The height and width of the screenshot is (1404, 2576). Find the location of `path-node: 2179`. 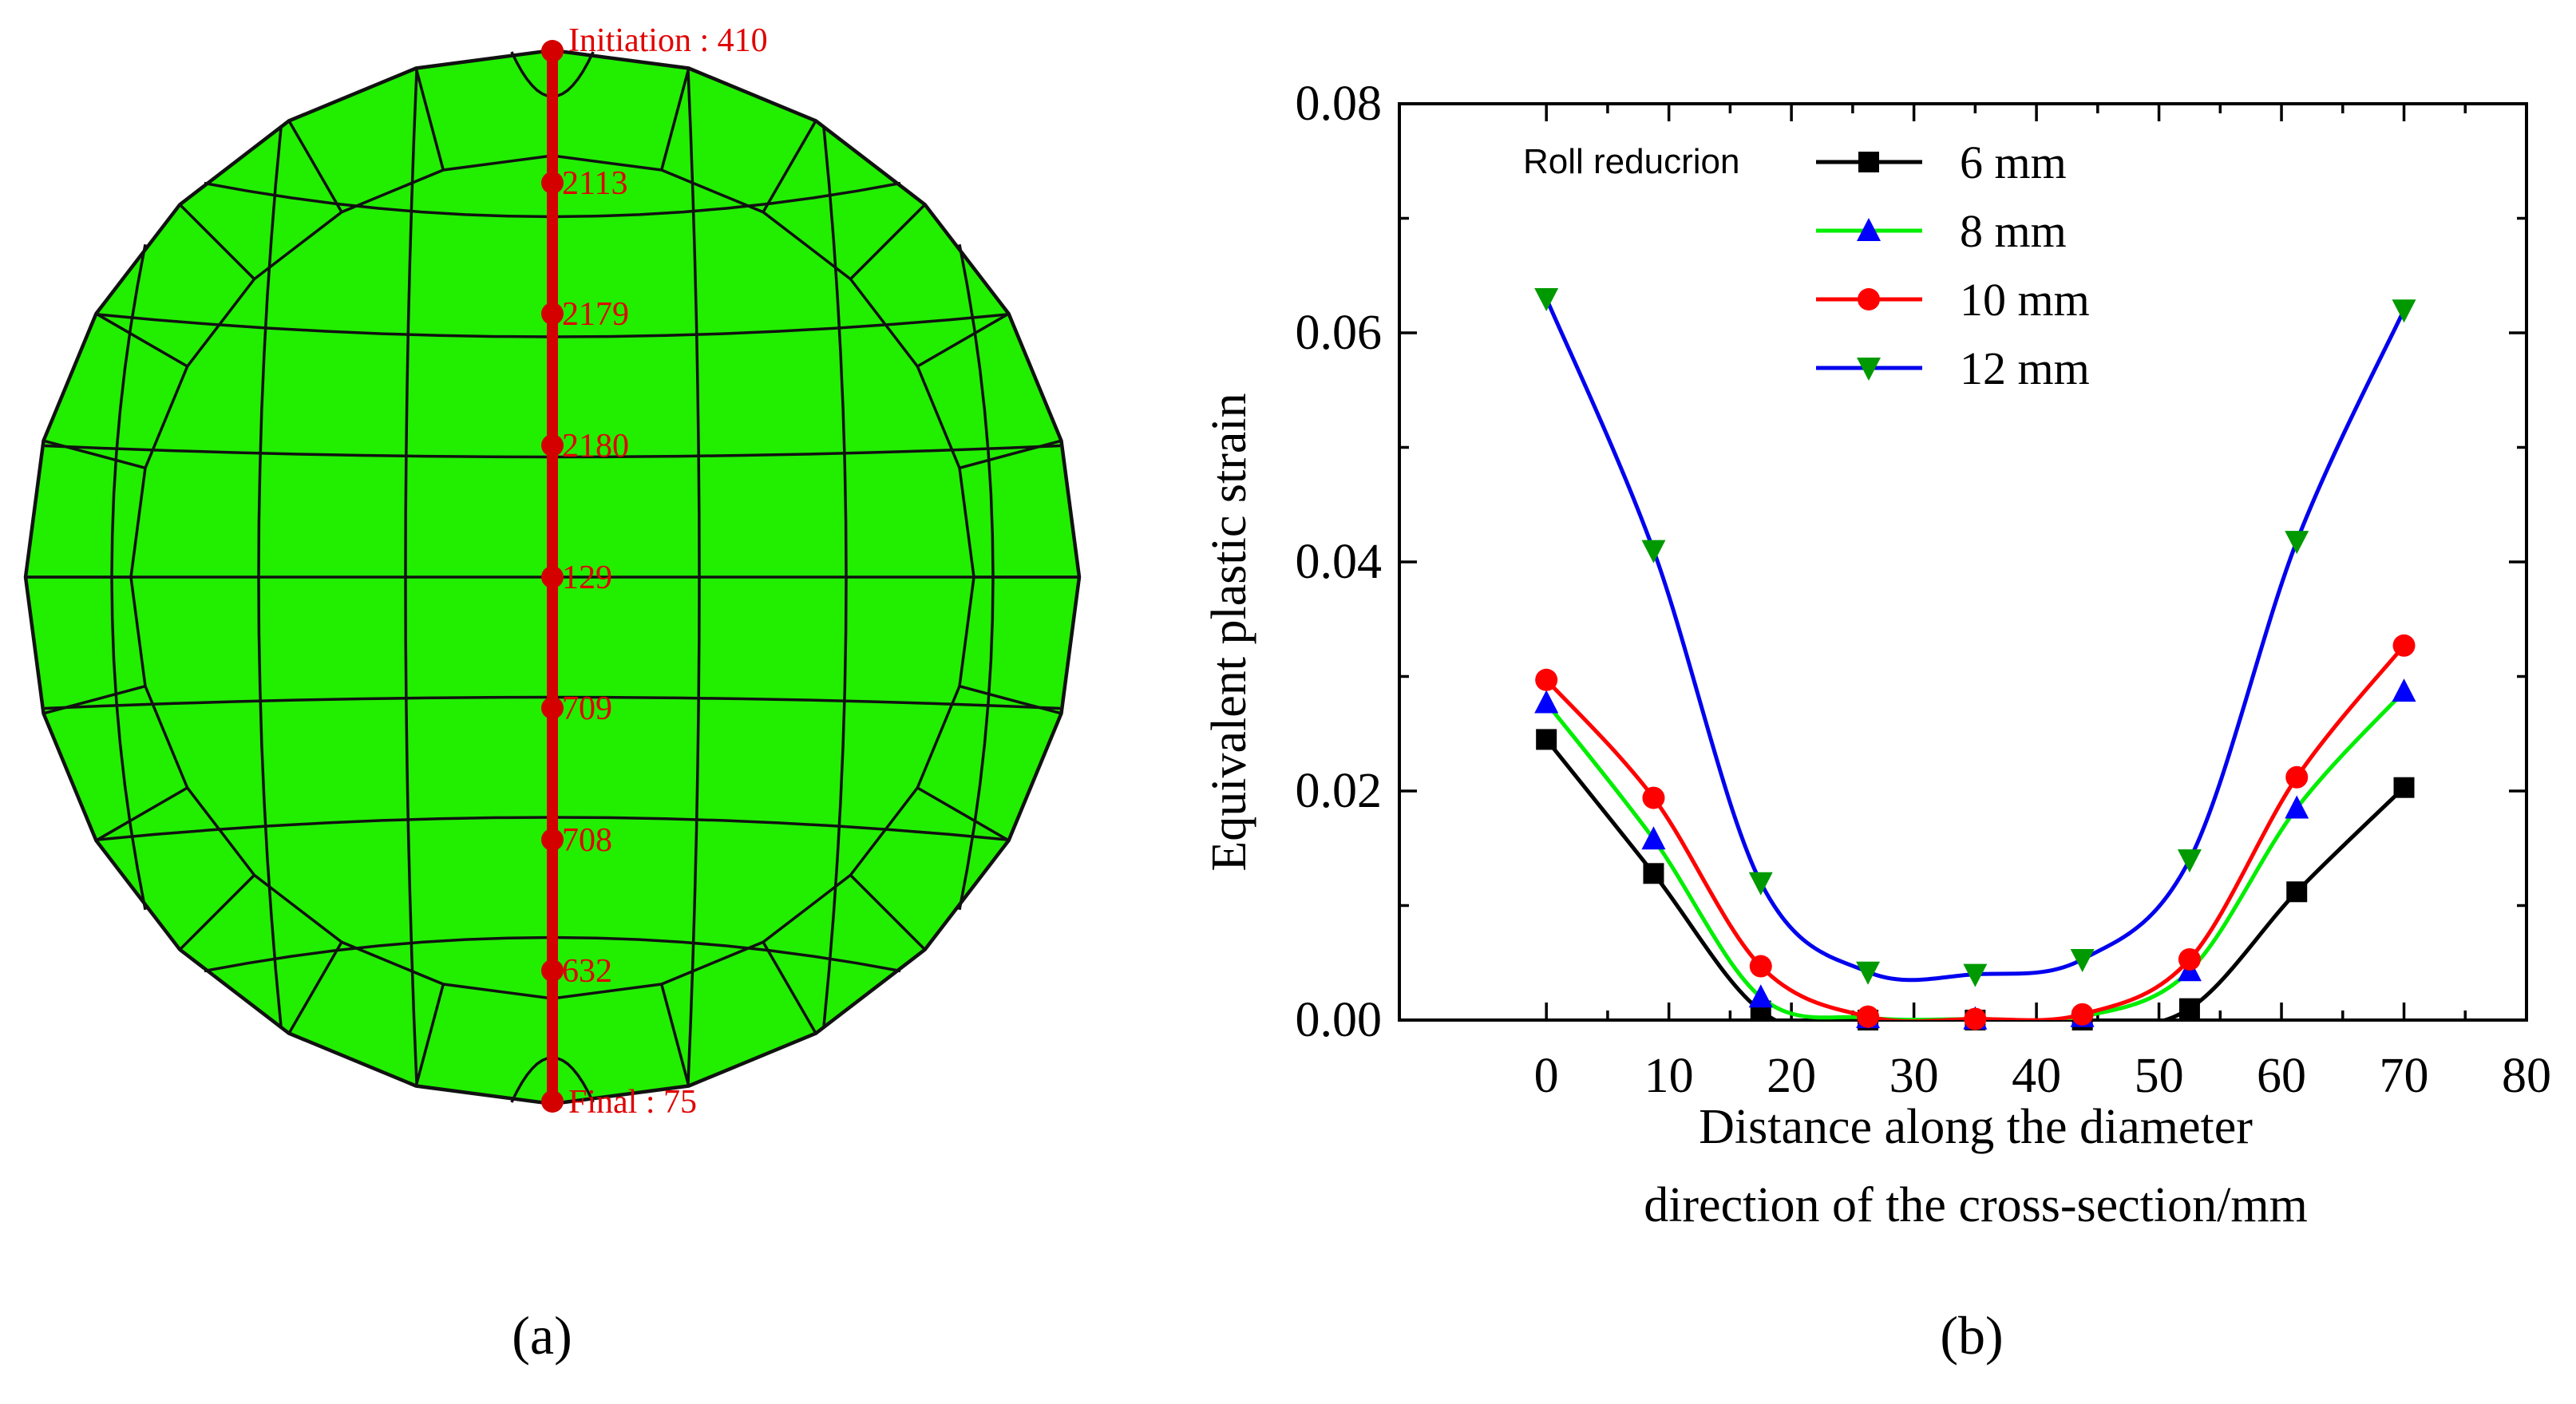

path-node: 2179 is located at coordinates (585, 314).